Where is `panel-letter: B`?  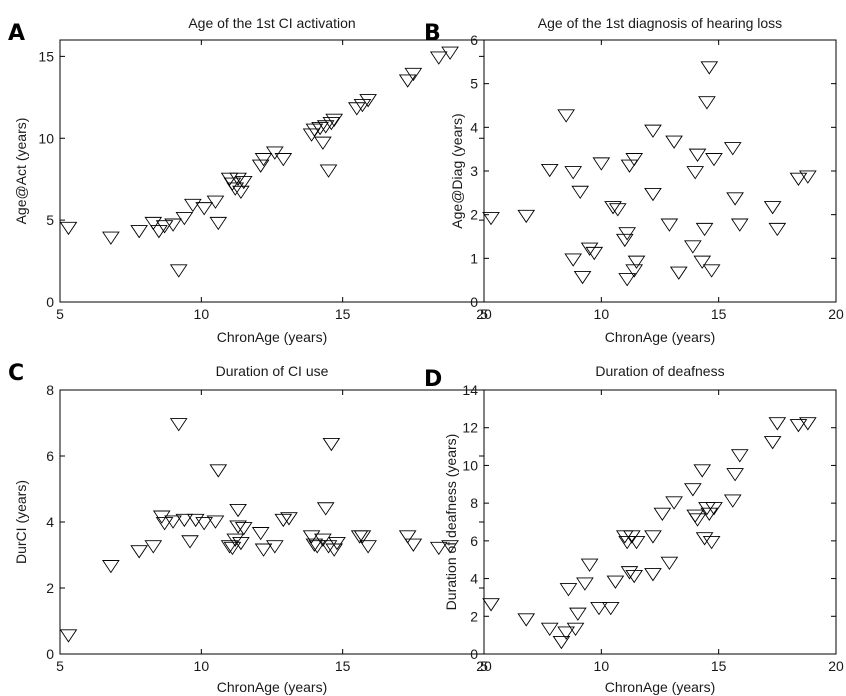
panel-letter: B is located at coordinates (432, 33).